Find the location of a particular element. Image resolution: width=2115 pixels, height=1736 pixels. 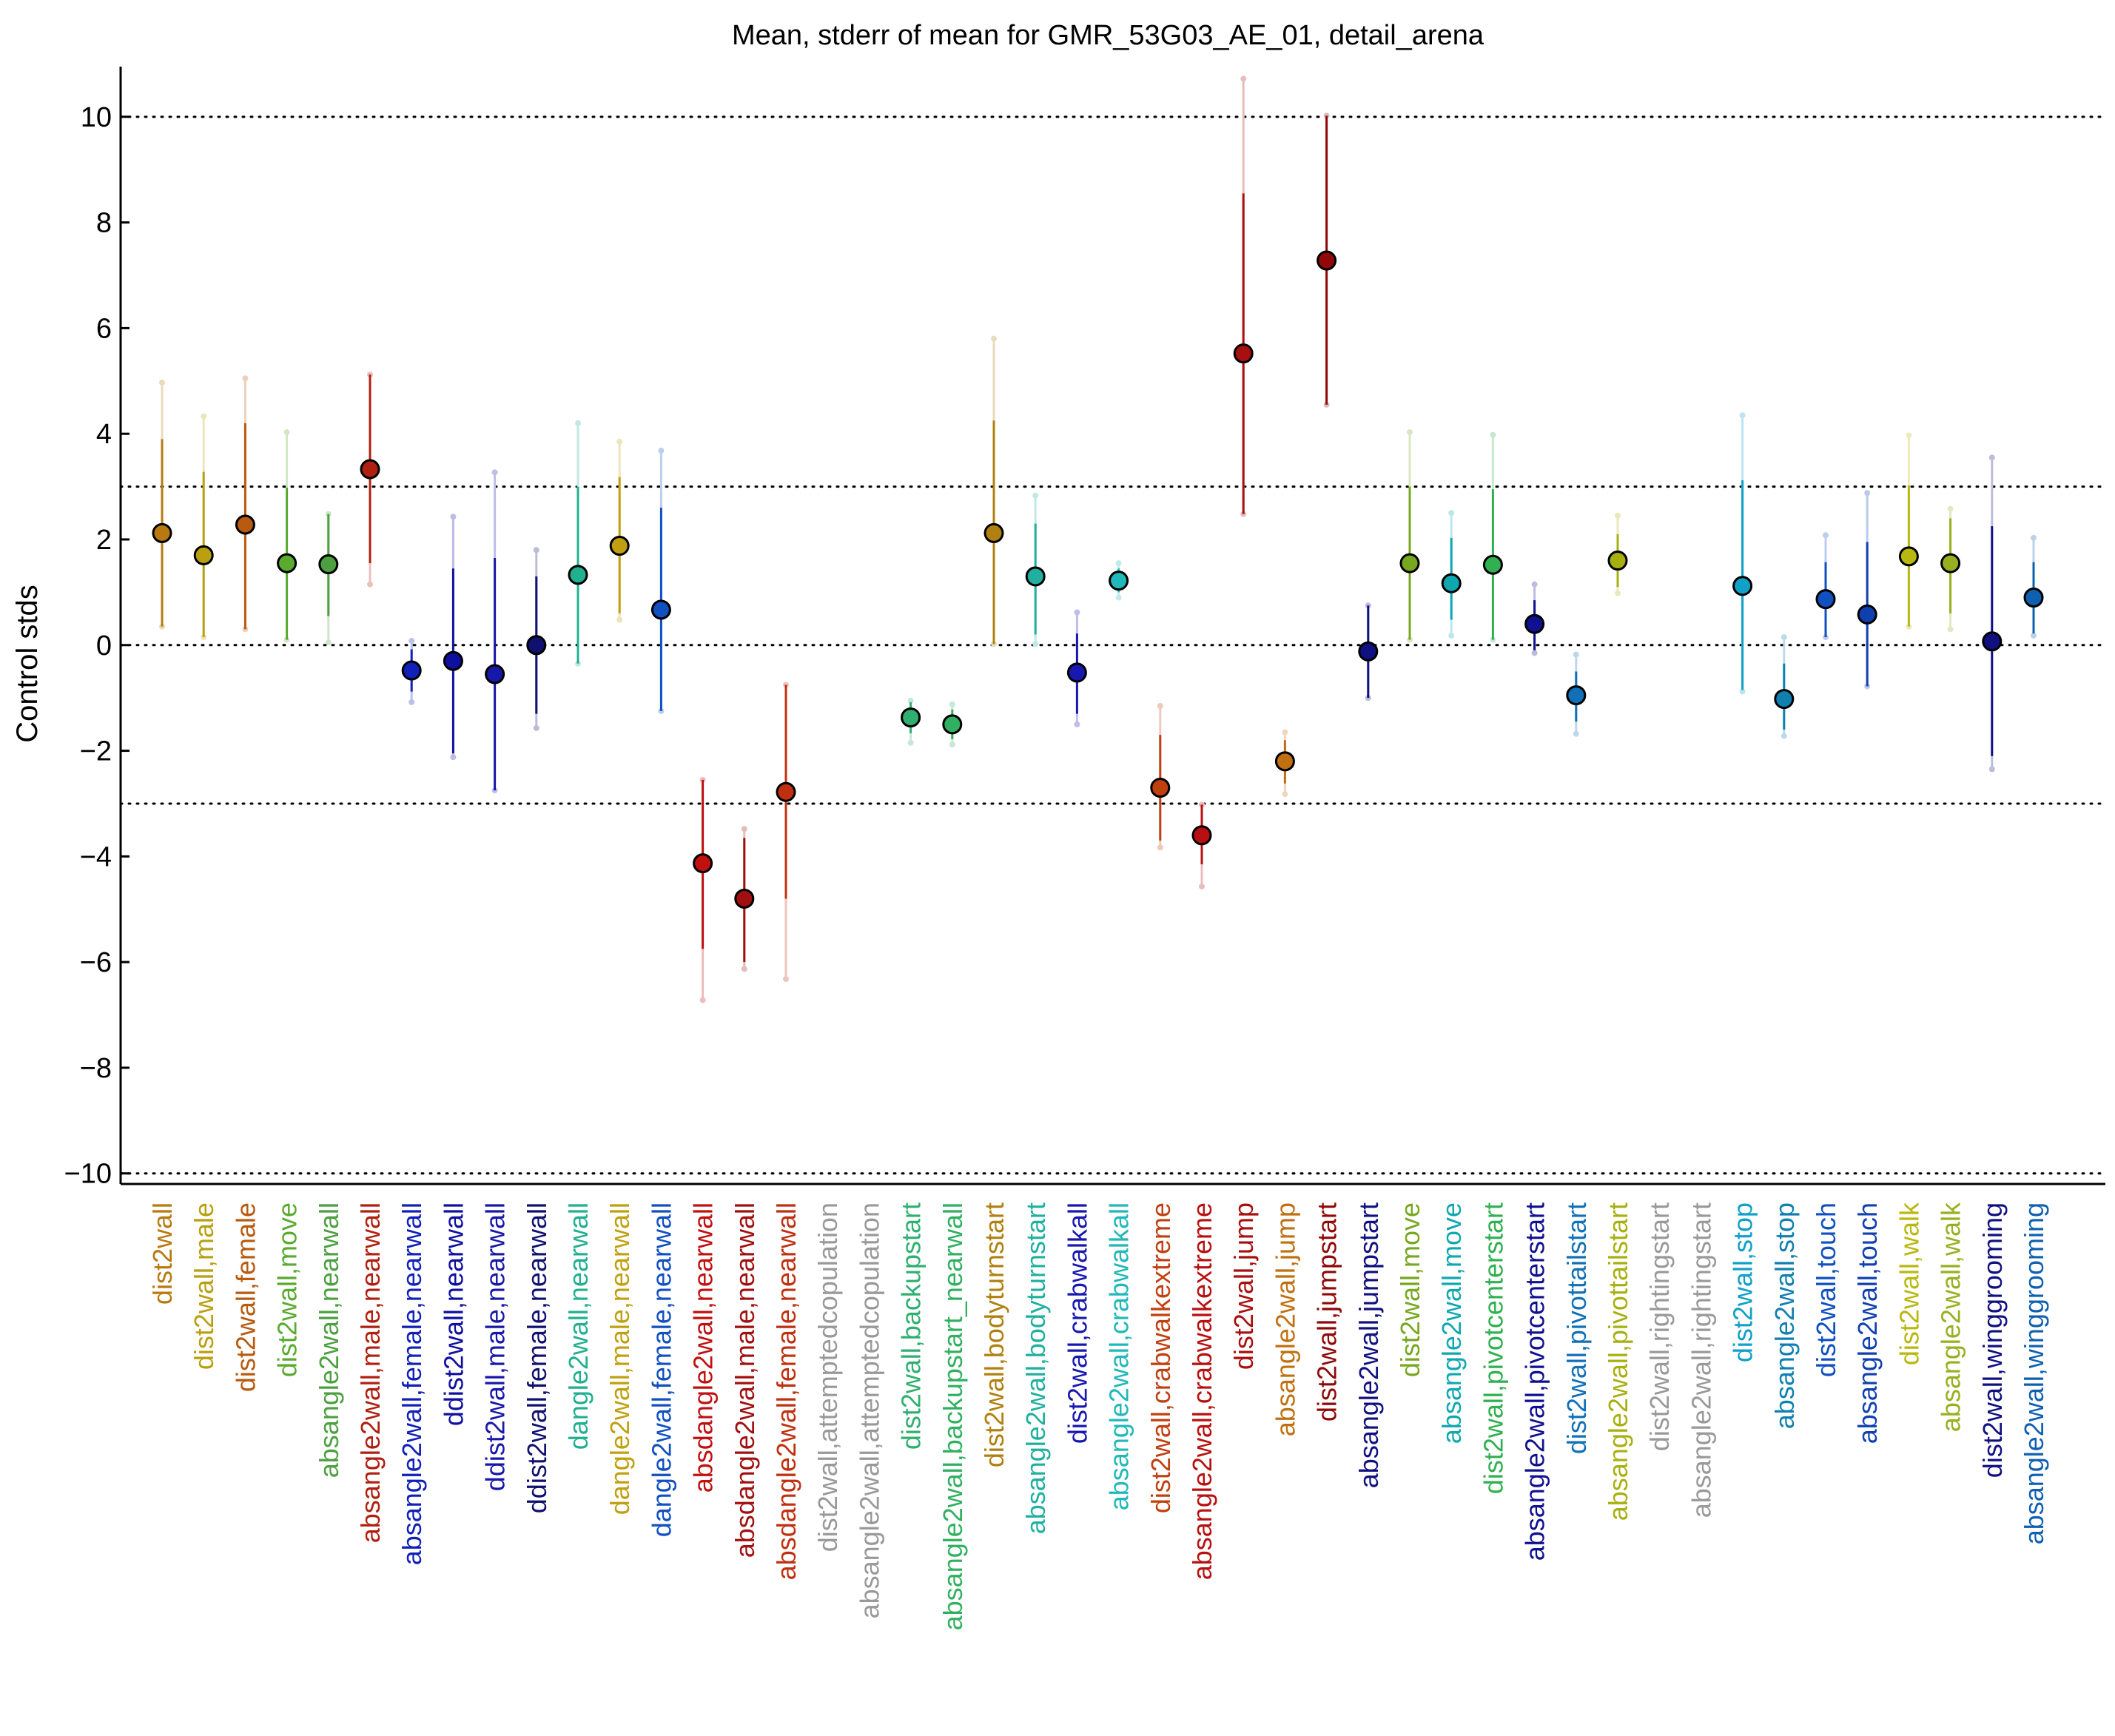

x-tick-label: absangle2wall,winggrooming is located at coordinates (2034, 1373).